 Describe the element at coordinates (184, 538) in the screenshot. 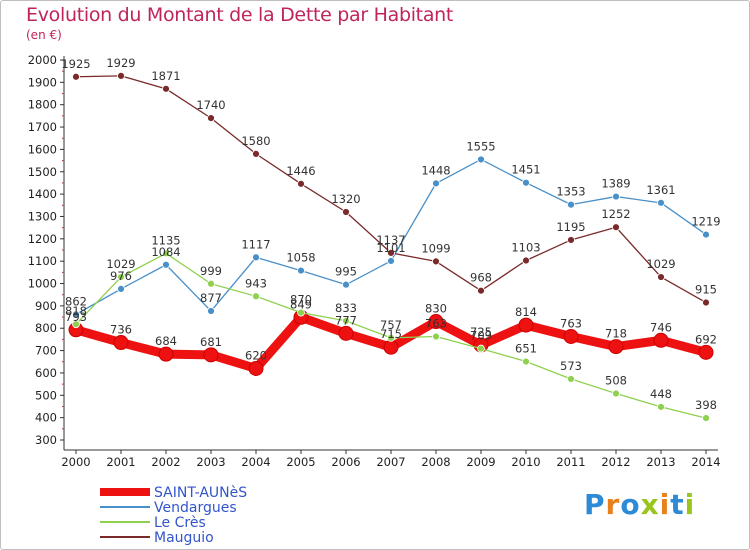

I see `legend-label: Mauguio` at that location.